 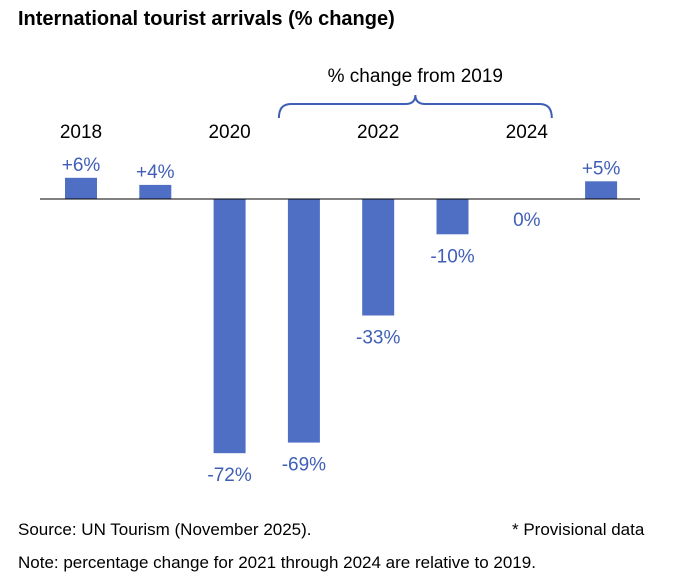 What do you see at coordinates (527, 132) in the screenshot?
I see `tick-label-2024: 2024` at bounding box center [527, 132].